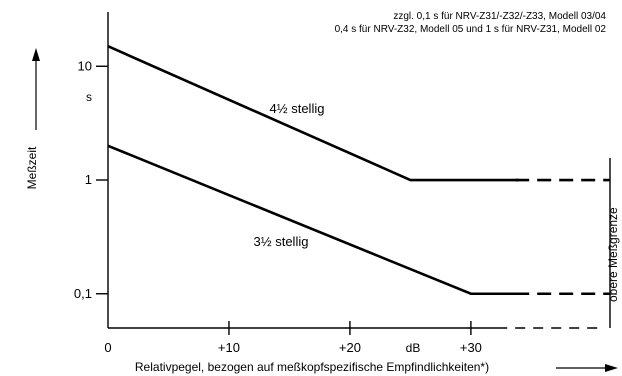 The image size is (622, 376). Describe the element at coordinates (350, 347) in the screenshot. I see `x-tick-label: +20` at that location.